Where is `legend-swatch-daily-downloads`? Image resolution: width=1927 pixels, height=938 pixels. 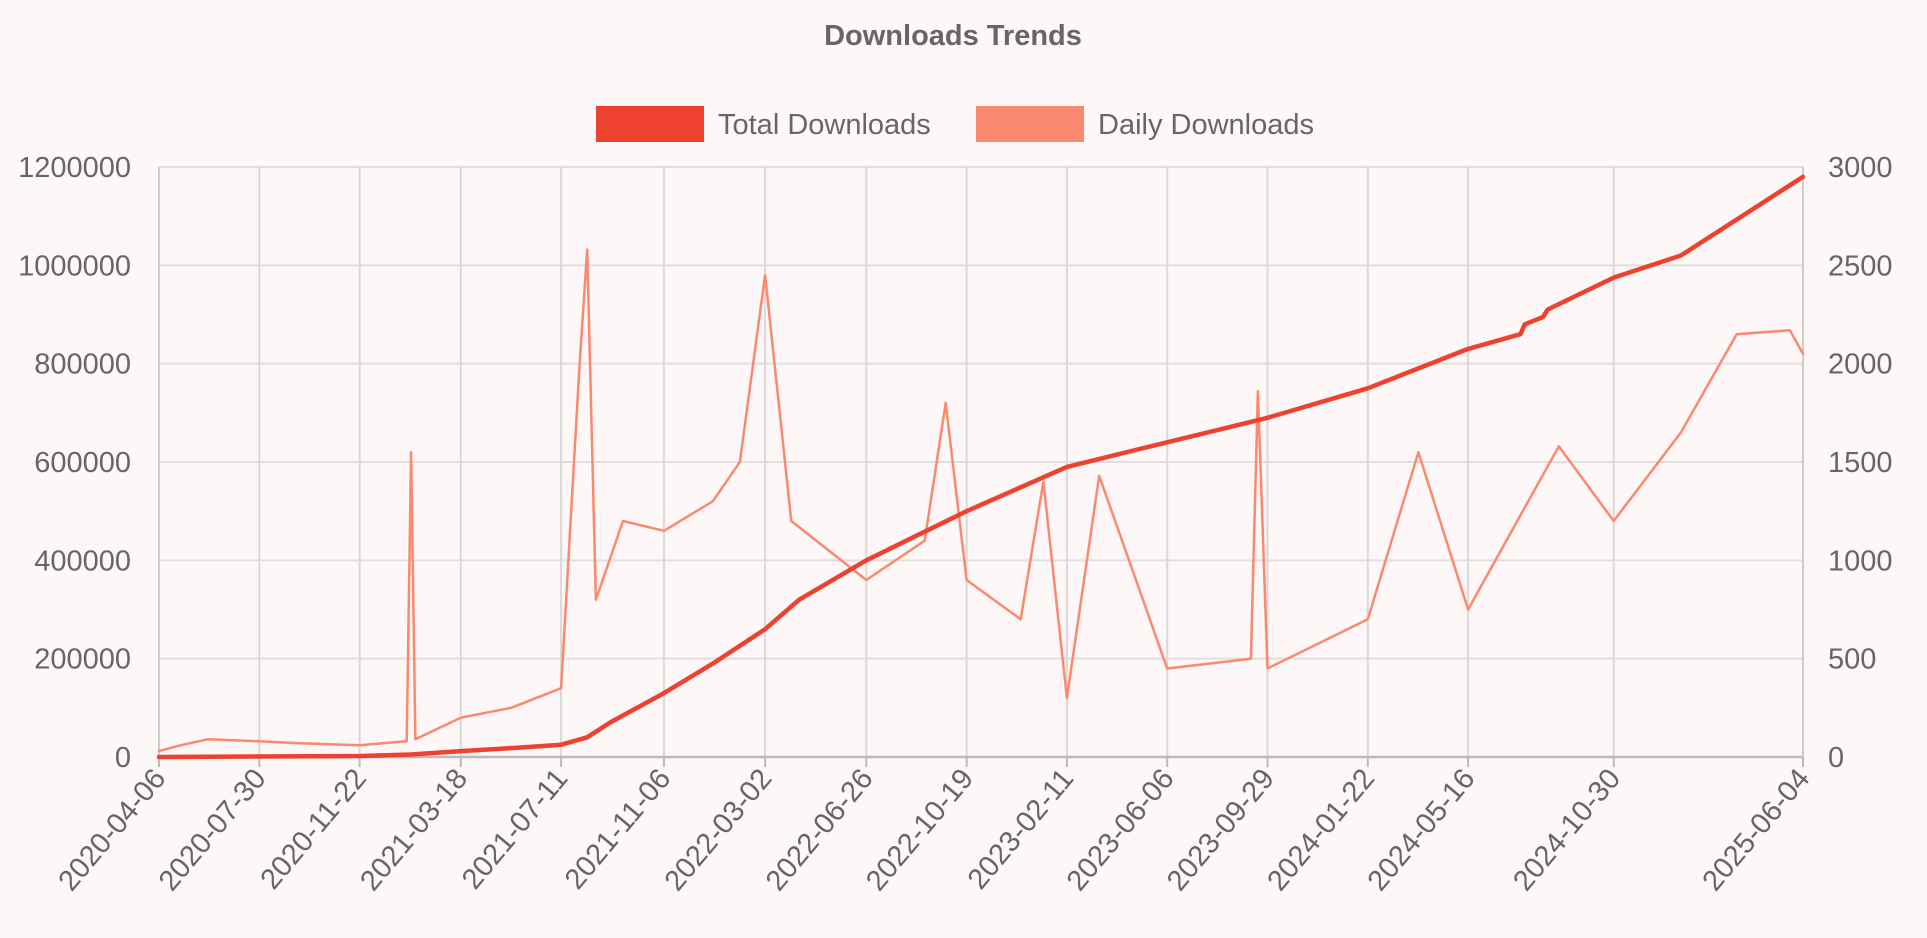
legend-swatch-daily-downloads is located at coordinates (1030, 124).